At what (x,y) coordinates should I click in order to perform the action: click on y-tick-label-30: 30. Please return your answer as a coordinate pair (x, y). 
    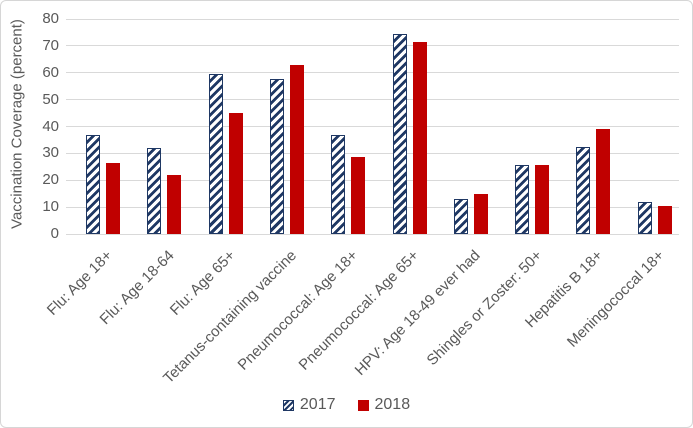
    Looking at the image, I should click on (50, 153).